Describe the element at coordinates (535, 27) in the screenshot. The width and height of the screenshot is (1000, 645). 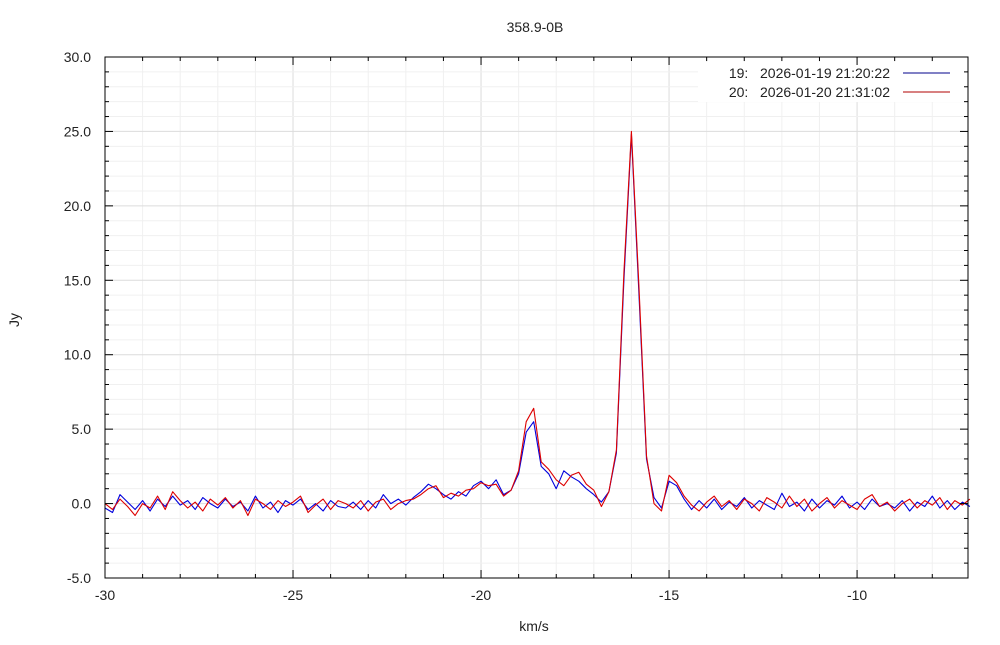
I see `chart-title: 358.9-0B` at that location.